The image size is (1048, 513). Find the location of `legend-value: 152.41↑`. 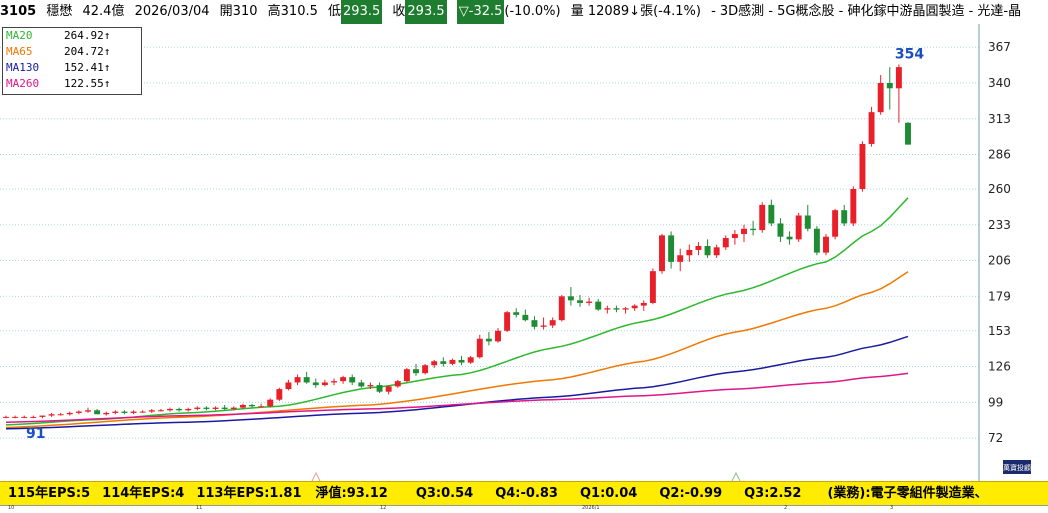

legend-value: 152.41↑ is located at coordinates (87, 67).